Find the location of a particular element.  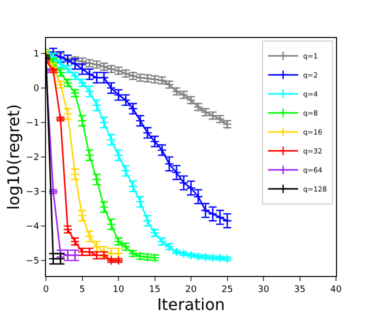

y-tick-label: −3 is located at coordinates (33, 193).